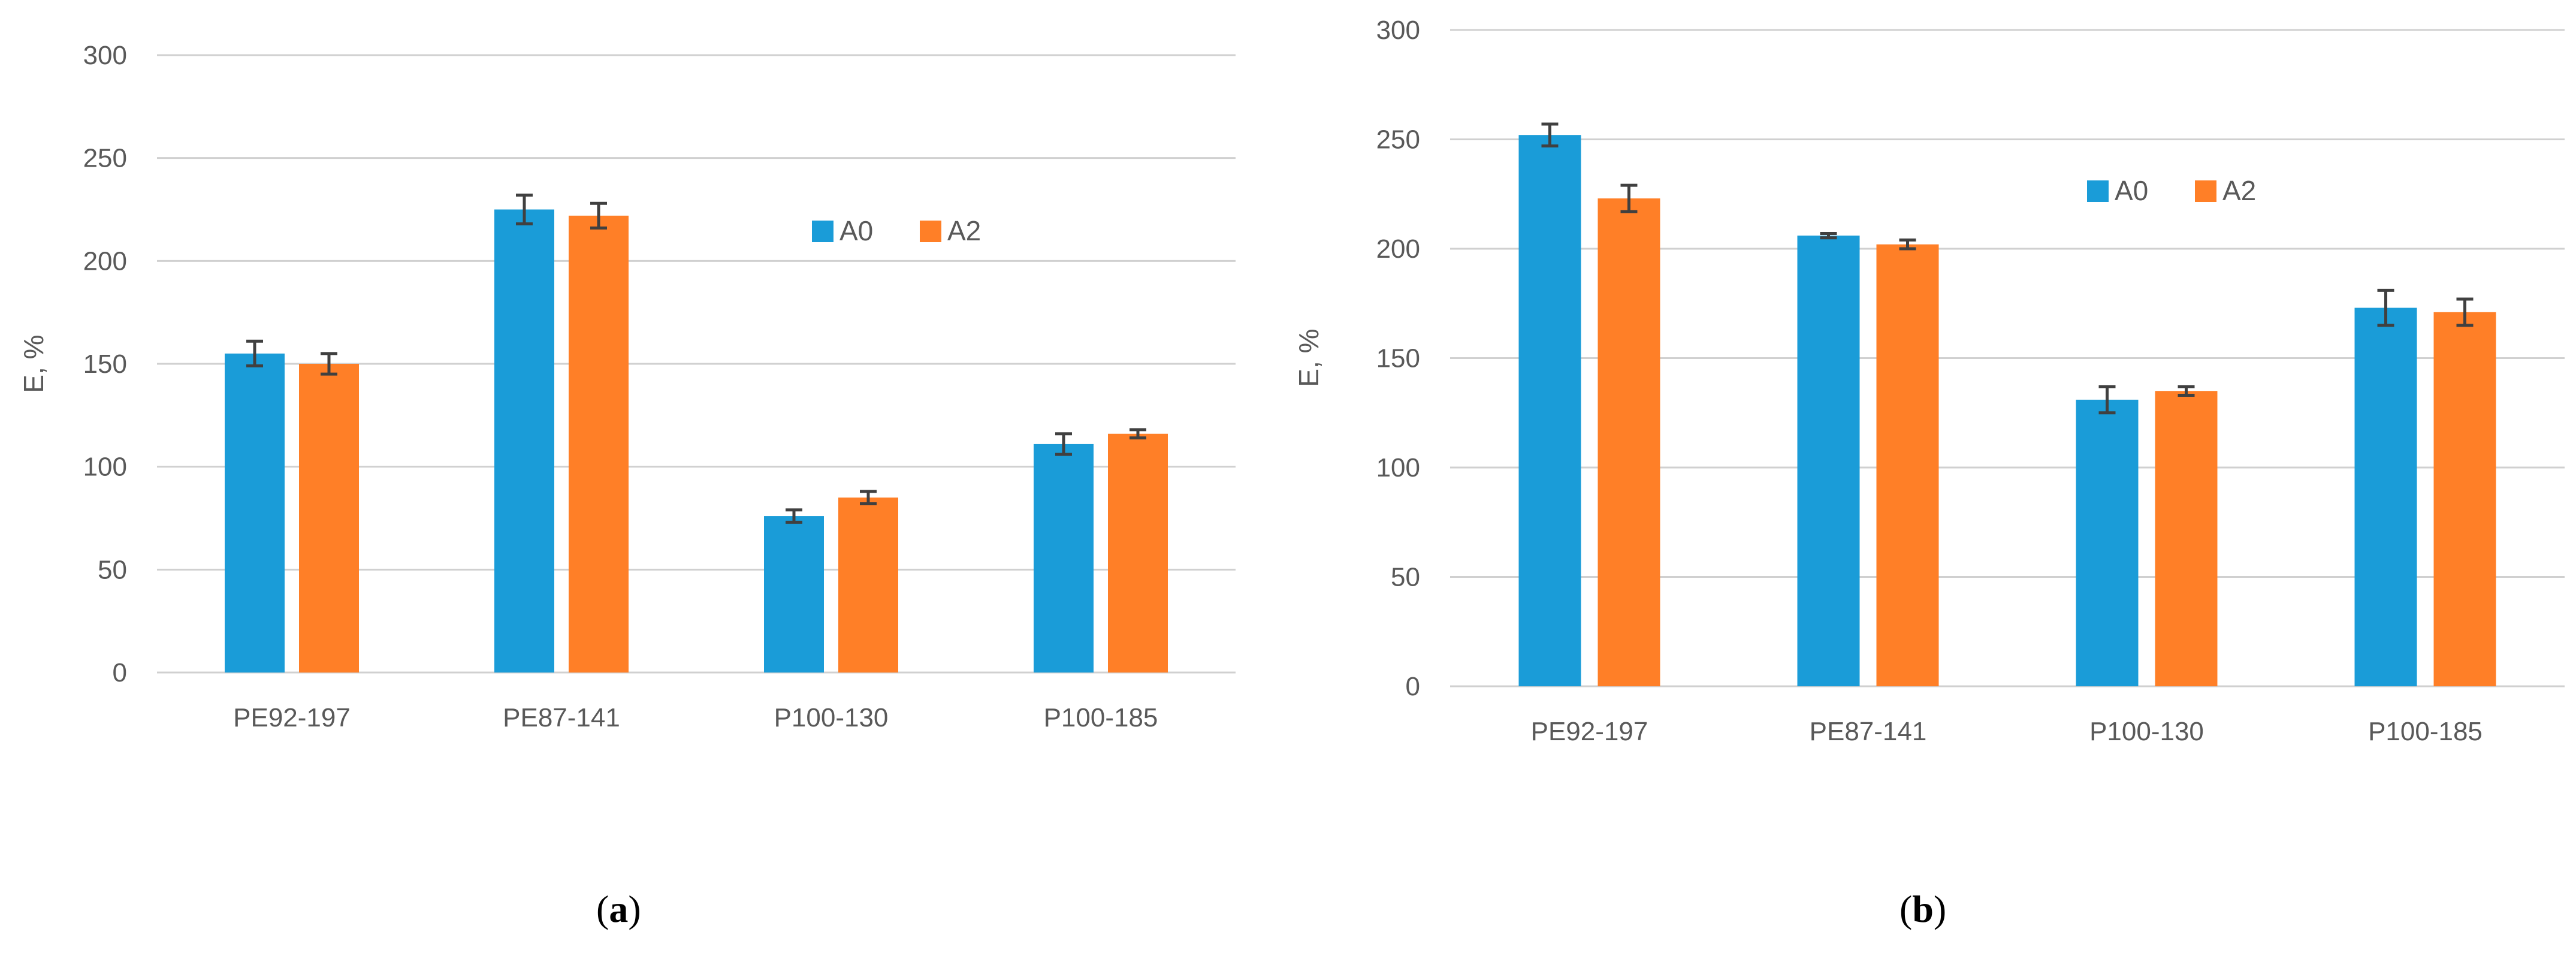 The image size is (2576, 962). What do you see at coordinates (105, 364) in the screenshot?
I see `y-tick-label-a-150: 150` at bounding box center [105, 364].